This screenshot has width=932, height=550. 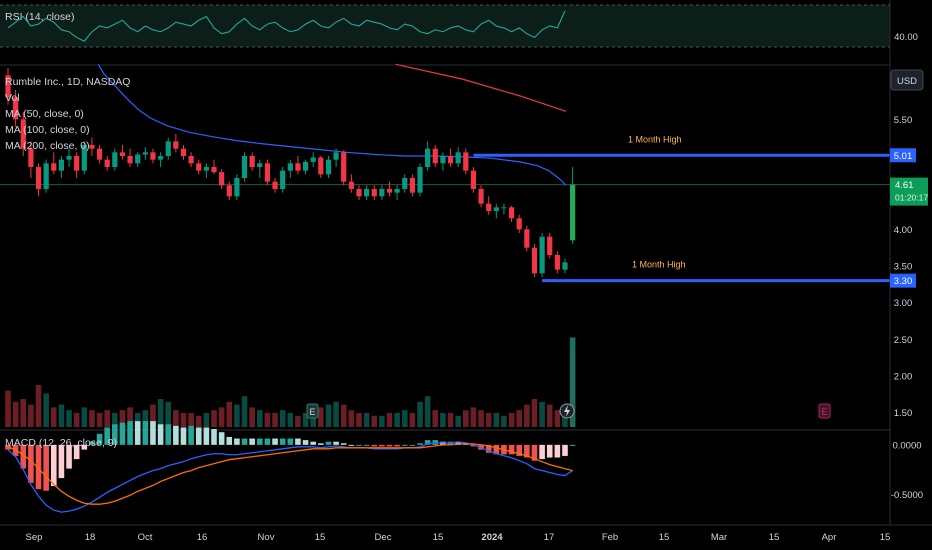 I want to click on rsi-band, so click(x=445, y=26).